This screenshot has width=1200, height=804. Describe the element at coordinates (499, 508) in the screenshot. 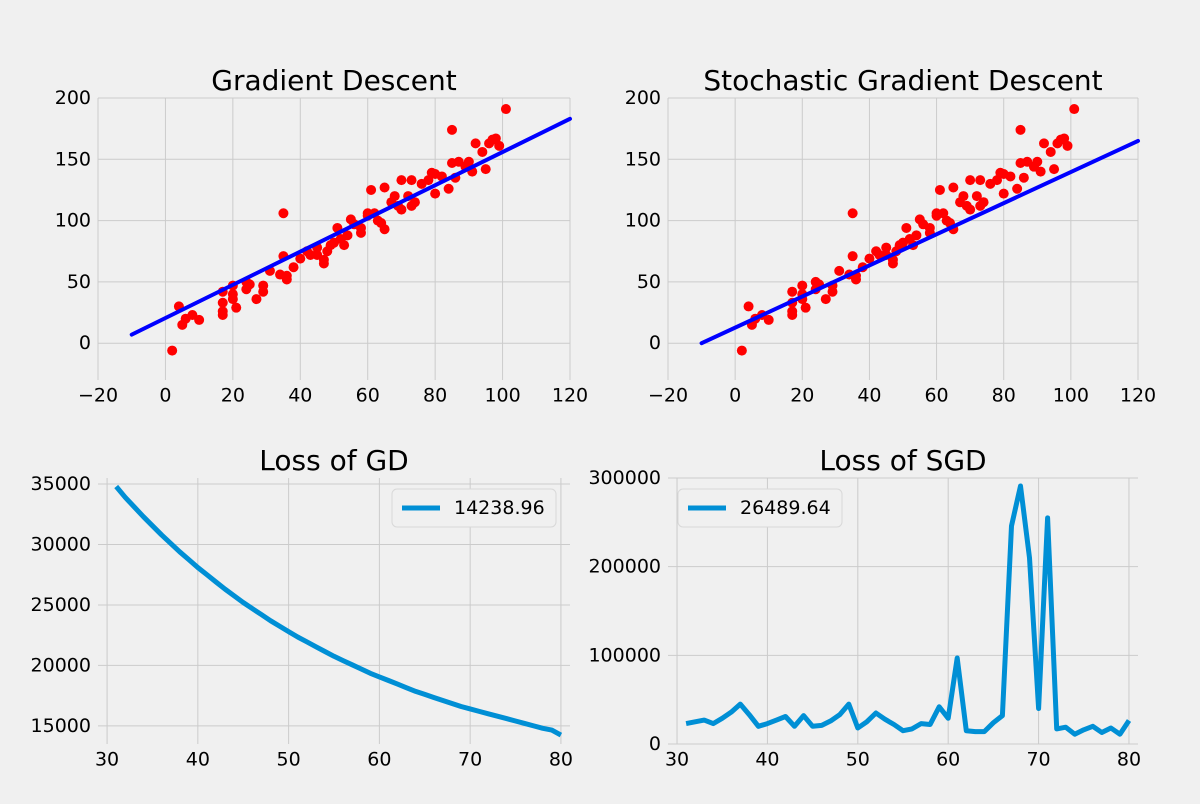

I see `legend-label: 14238.96` at that location.